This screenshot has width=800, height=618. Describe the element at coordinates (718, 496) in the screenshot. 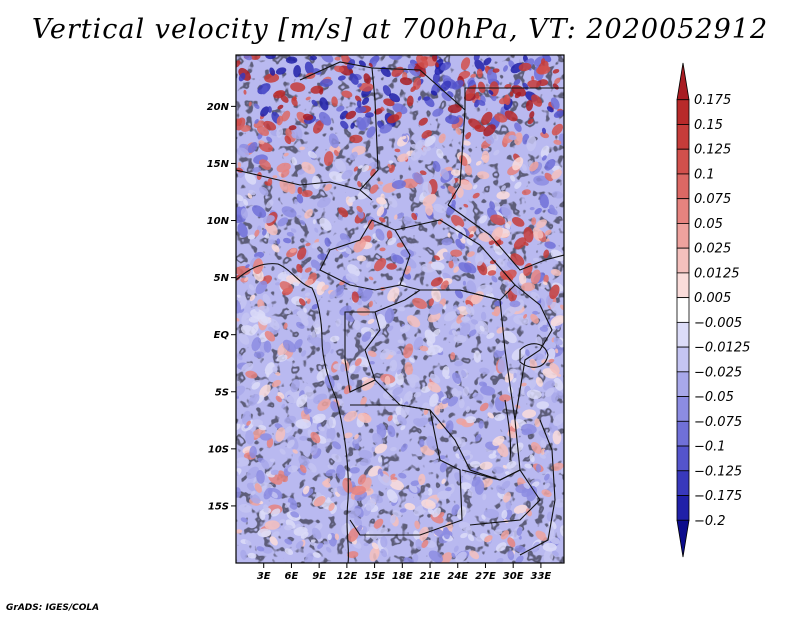

I see `colorbar-label: −0.175` at that location.